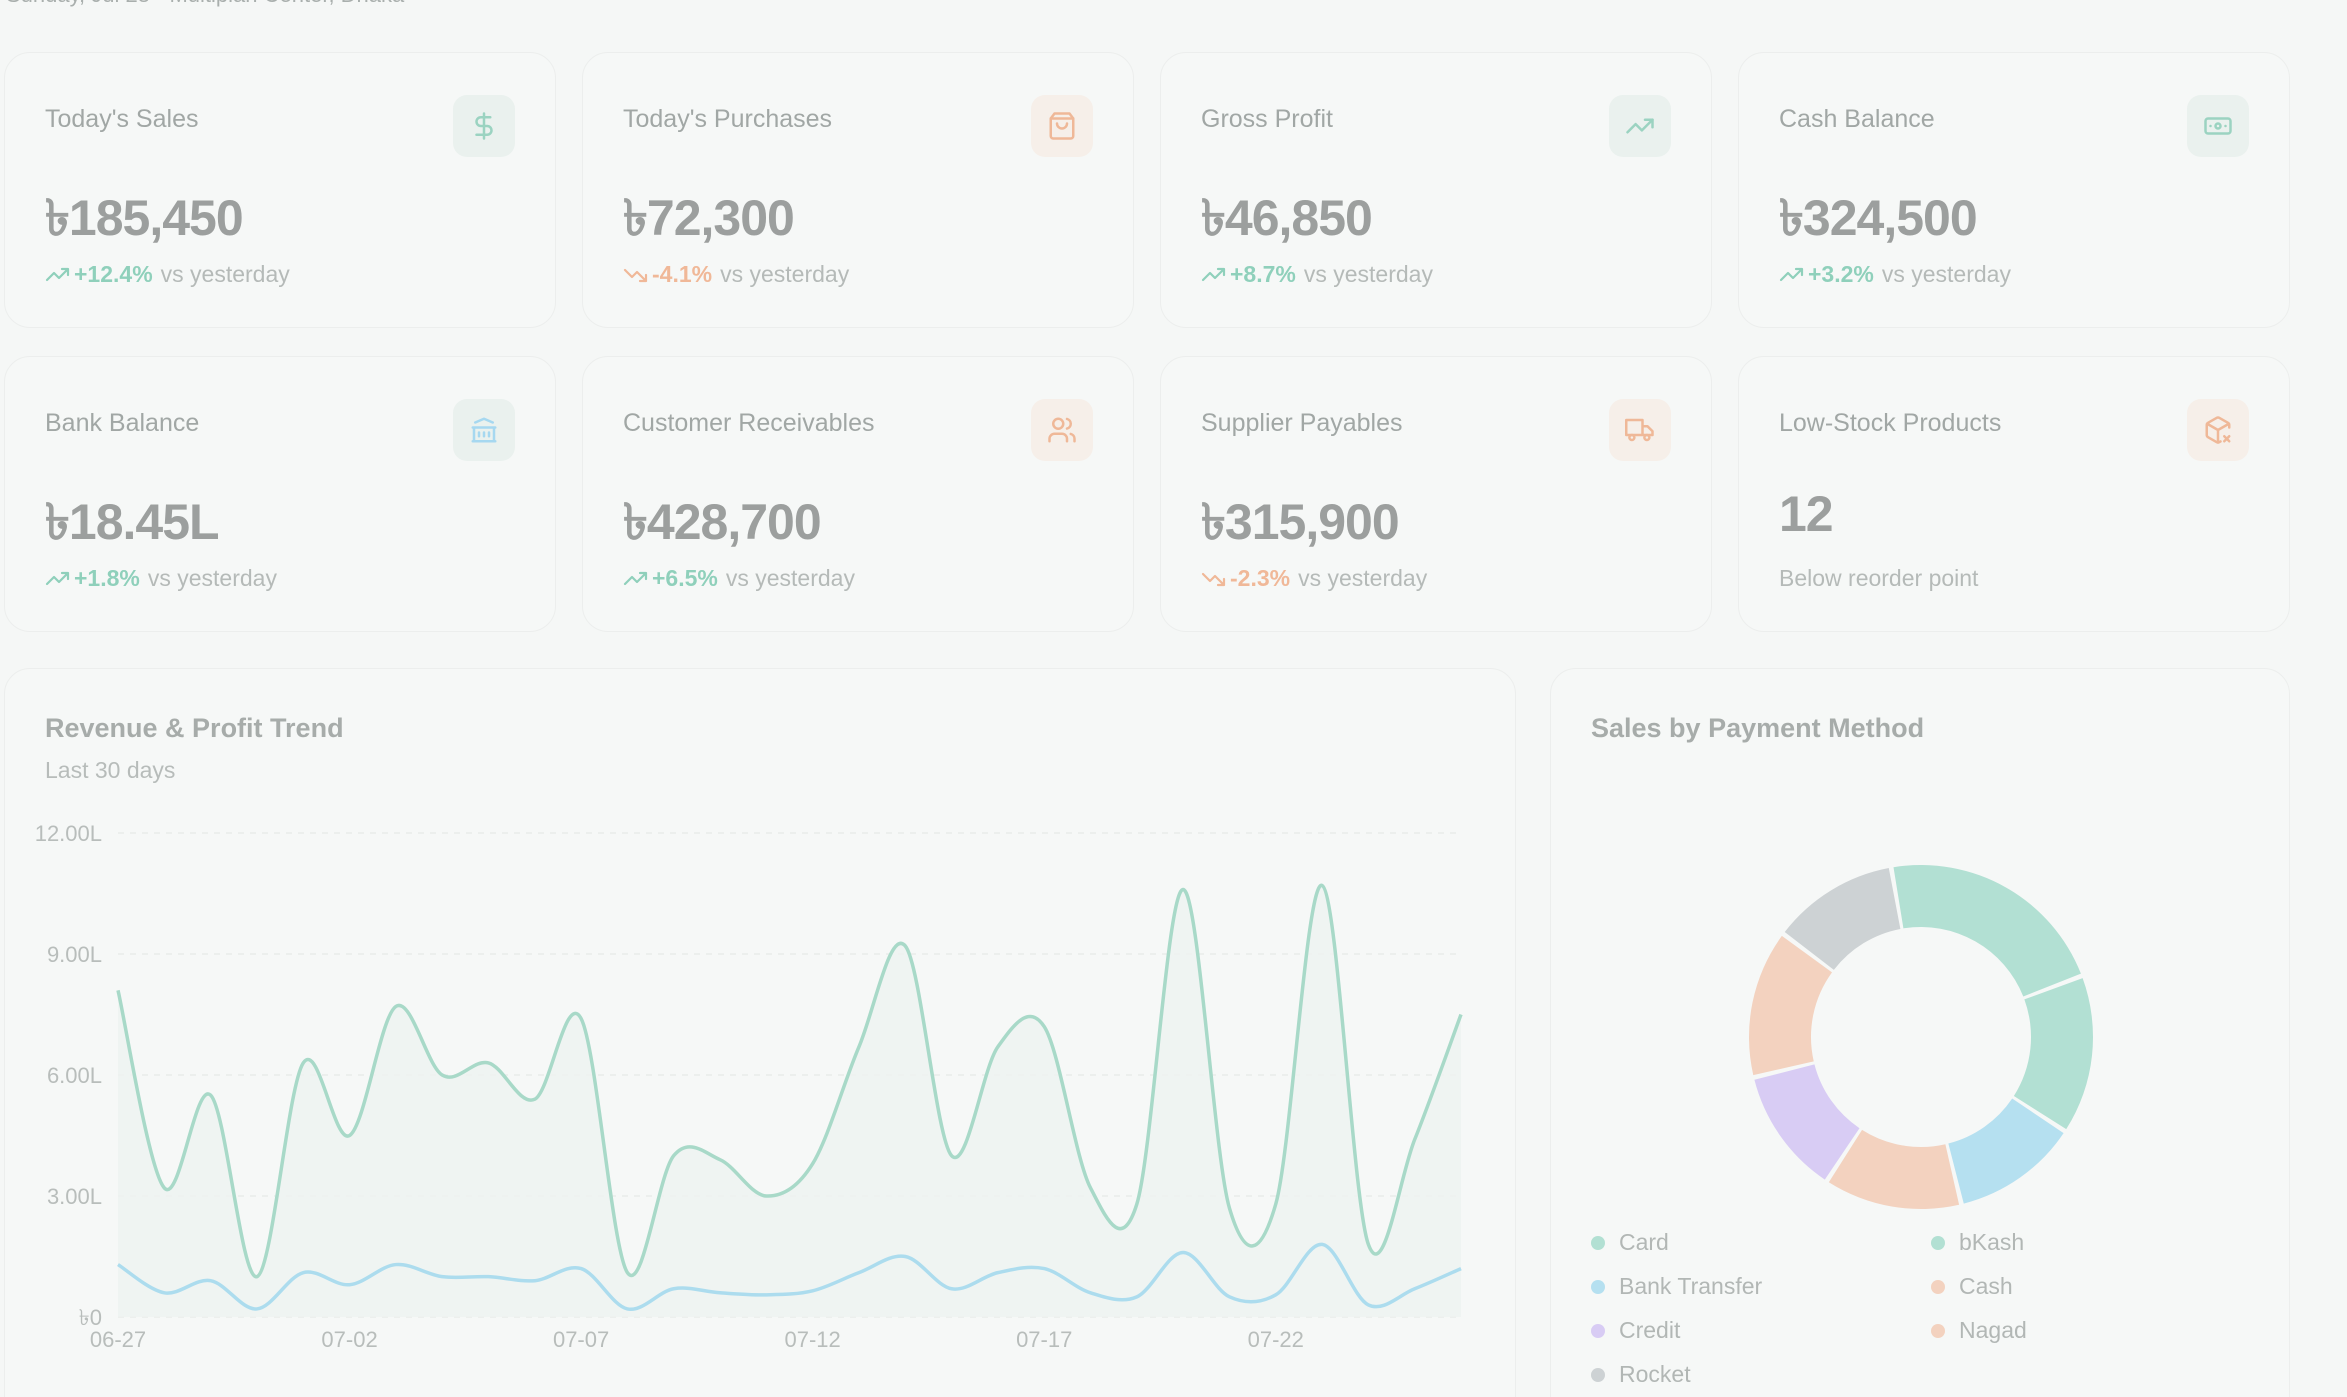  What do you see at coordinates (1894, 1169) in the screenshot?
I see `donut-slice-cash` at bounding box center [1894, 1169].